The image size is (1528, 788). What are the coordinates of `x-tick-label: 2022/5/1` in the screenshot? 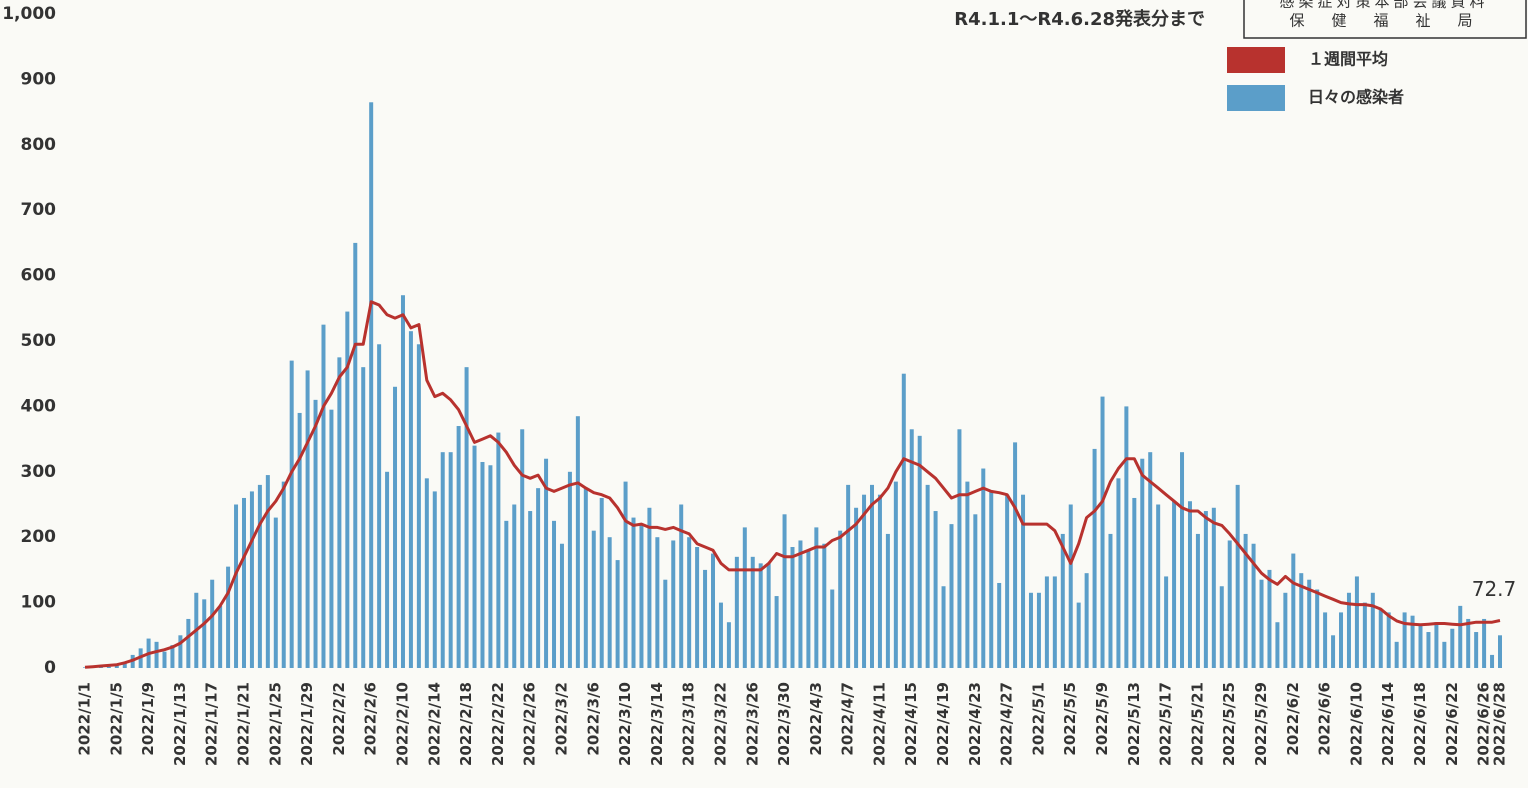 It's located at (1038, 719).